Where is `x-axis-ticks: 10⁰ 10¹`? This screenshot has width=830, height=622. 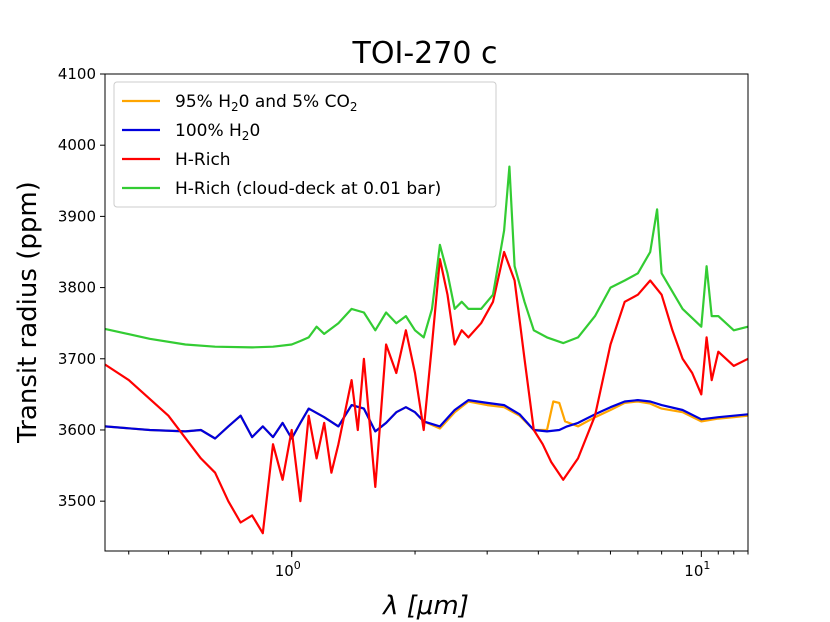 x-axis-ticks: 10⁰ 10¹ is located at coordinates (438, 565).